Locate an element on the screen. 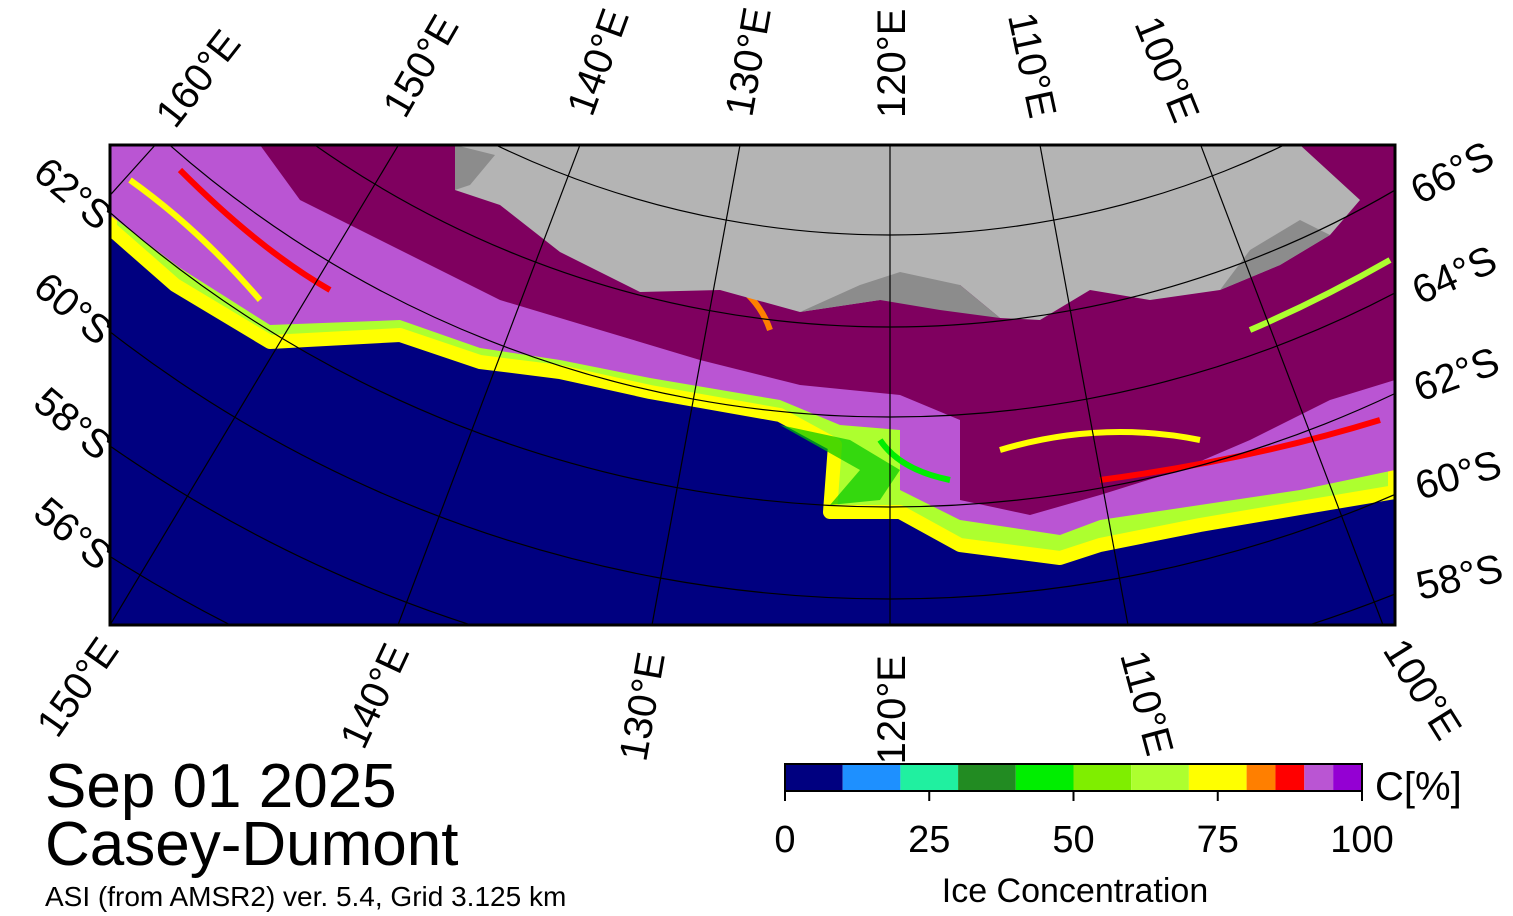 This screenshot has height=916, width=1513. colorbar-tick-label: 25 is located at coordinates (929, 840).